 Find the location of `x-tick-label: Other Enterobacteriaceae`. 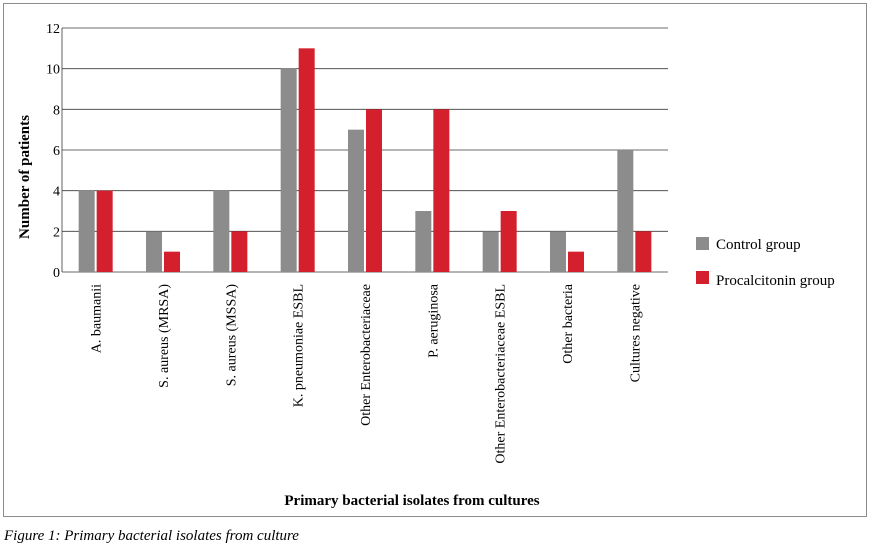

x-tick-label: Other Enterobacteriaceae is located at coordinates (366, 355).